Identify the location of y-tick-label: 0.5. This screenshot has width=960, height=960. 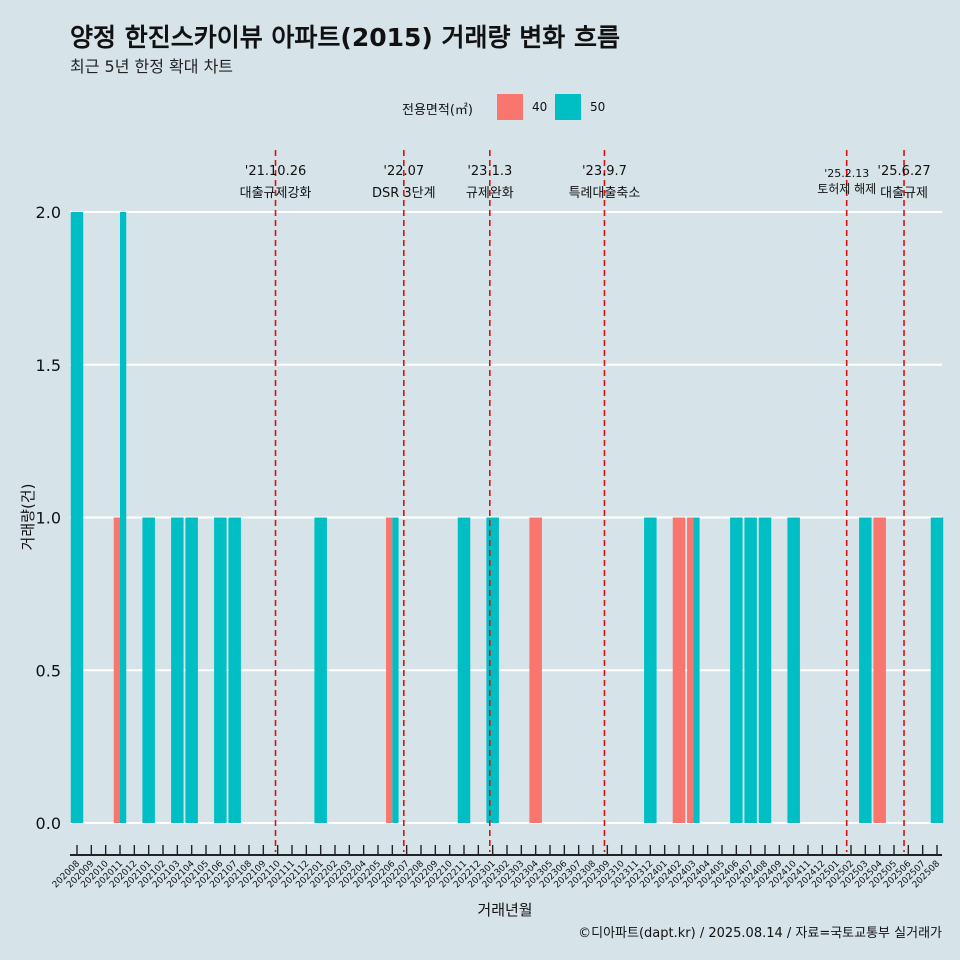
(48, 670).